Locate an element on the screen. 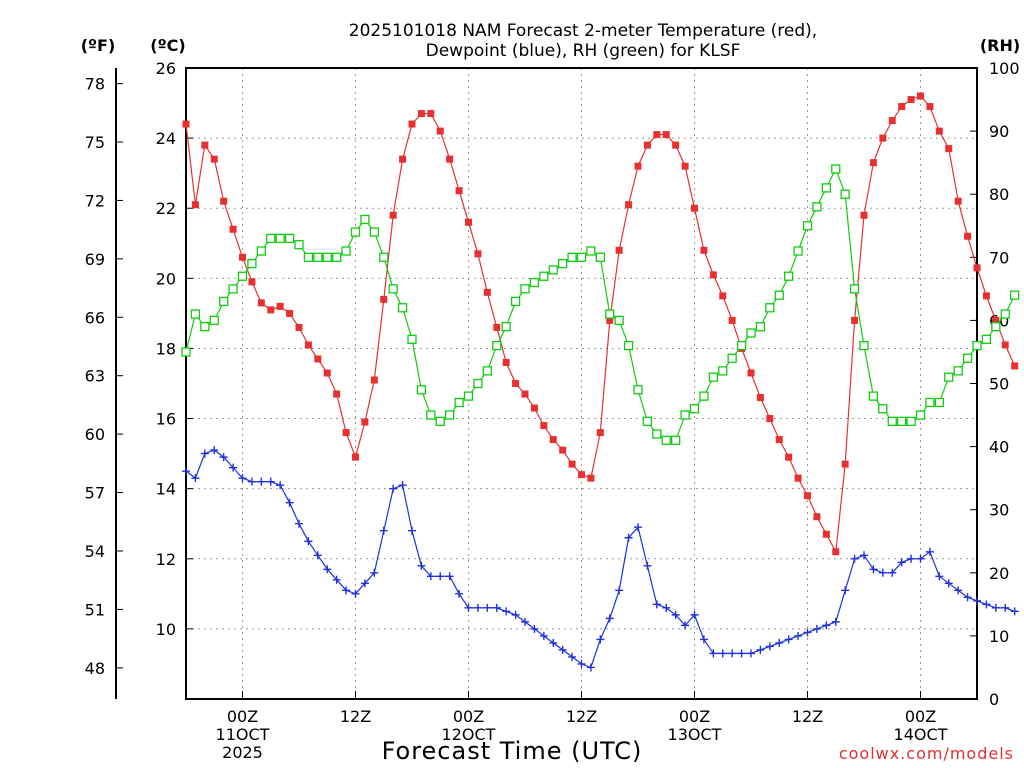 This screenshot has width=1024, height=768. celsius-tick-label: 20 is located at coordinates (166, 278).